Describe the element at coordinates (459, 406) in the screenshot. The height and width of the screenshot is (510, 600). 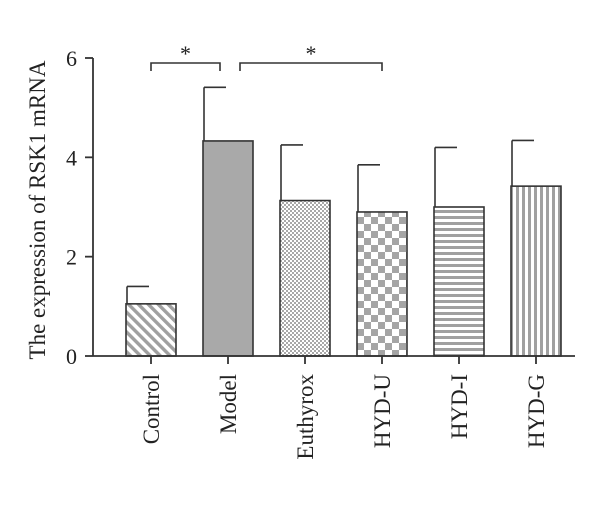
I see `x-tick-label-hyd-i: HYD-I` at that location.